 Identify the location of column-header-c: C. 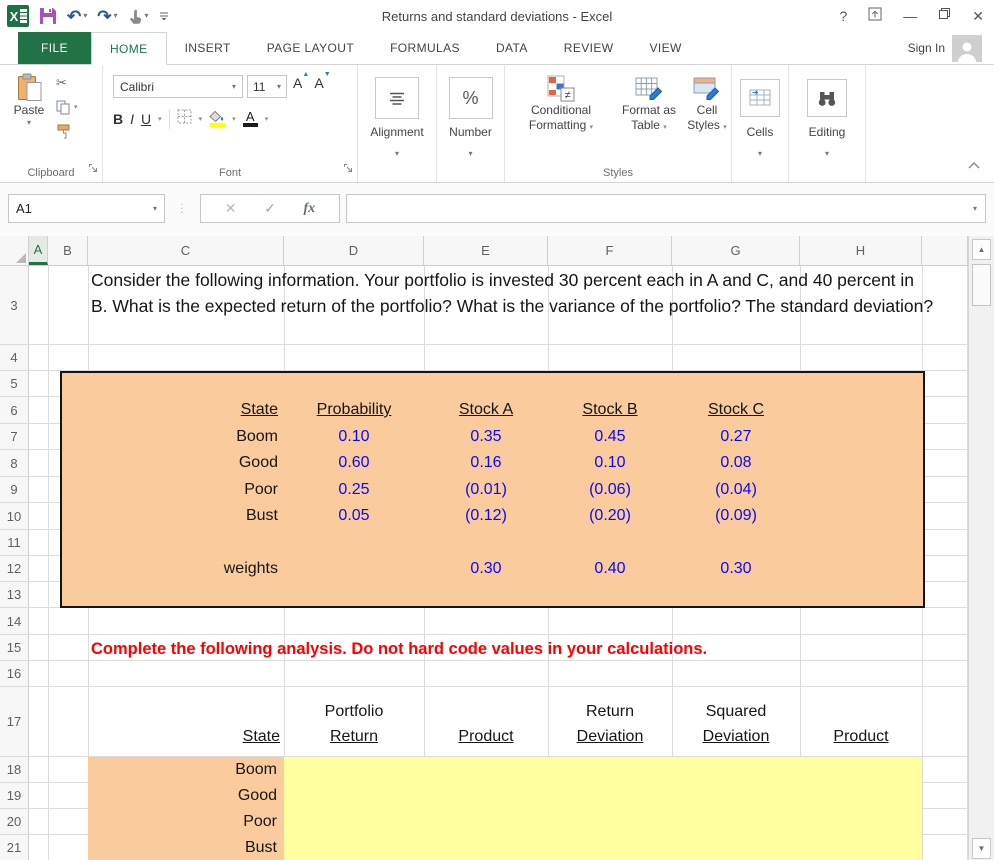
(186, 250).